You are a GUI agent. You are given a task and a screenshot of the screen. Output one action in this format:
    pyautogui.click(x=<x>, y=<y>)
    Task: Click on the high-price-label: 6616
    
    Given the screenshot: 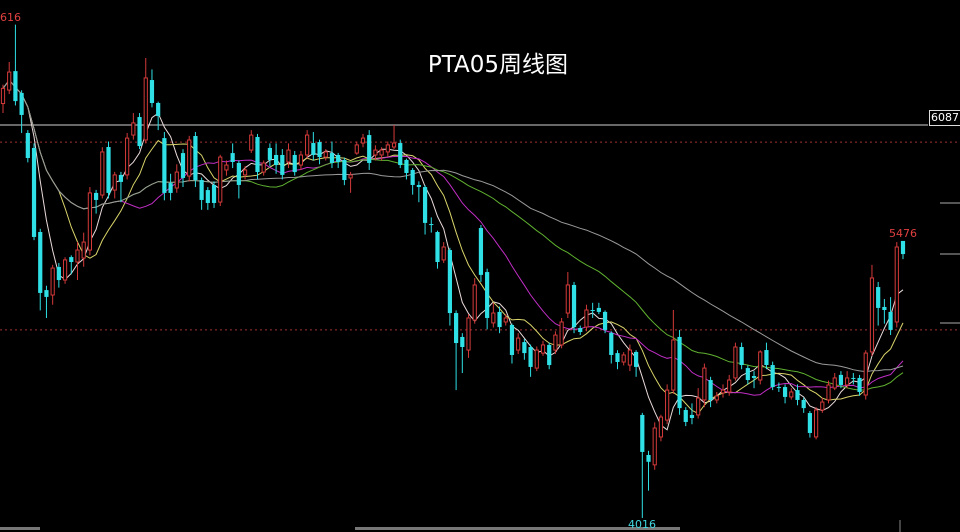 What is the action you would take?
    pyautogui.click(x=10, y=17)
    